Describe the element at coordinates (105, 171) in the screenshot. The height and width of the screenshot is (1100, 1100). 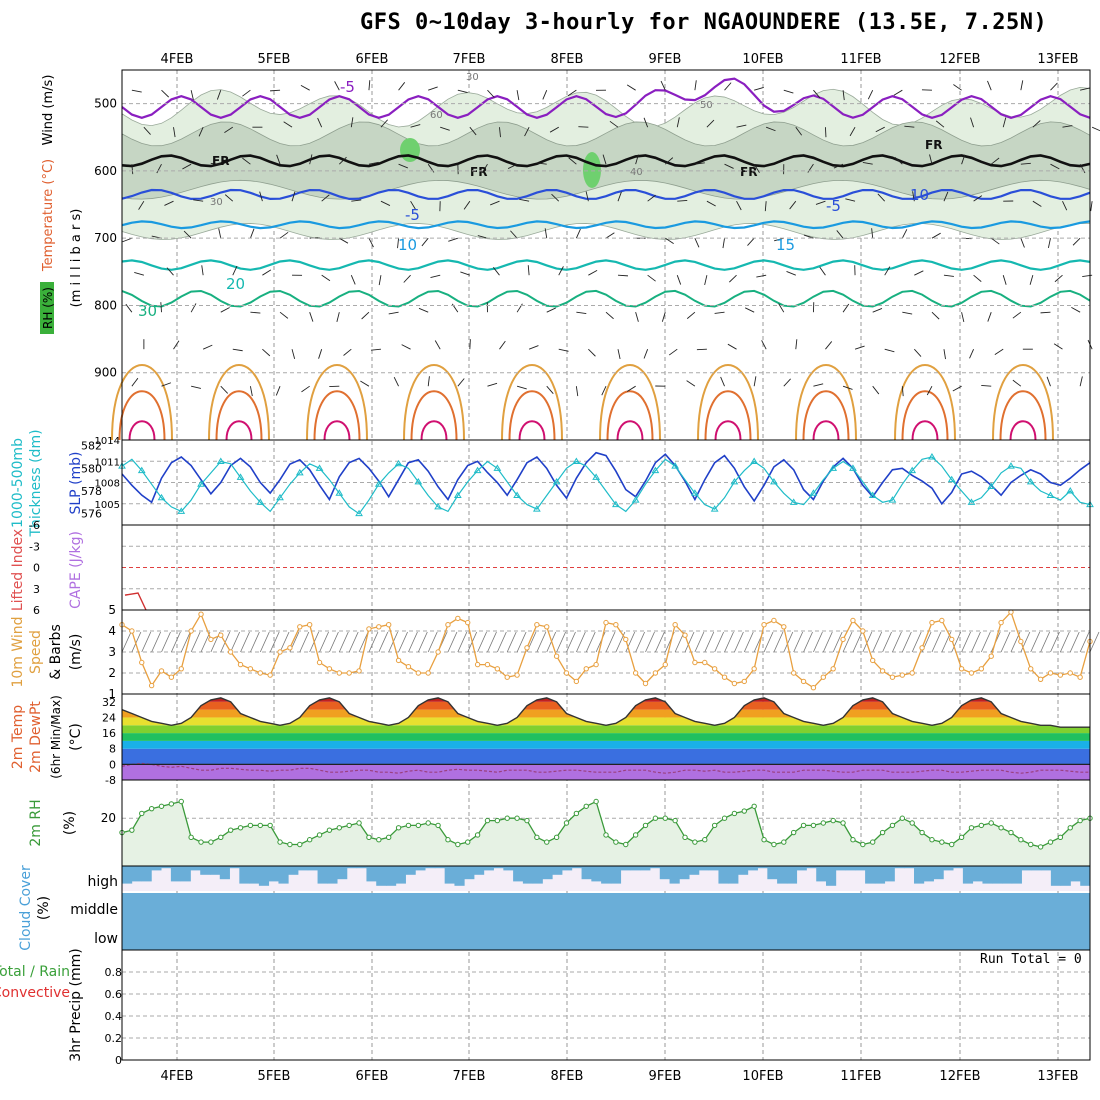
I see `pressure-tick-label: 600` at that location.